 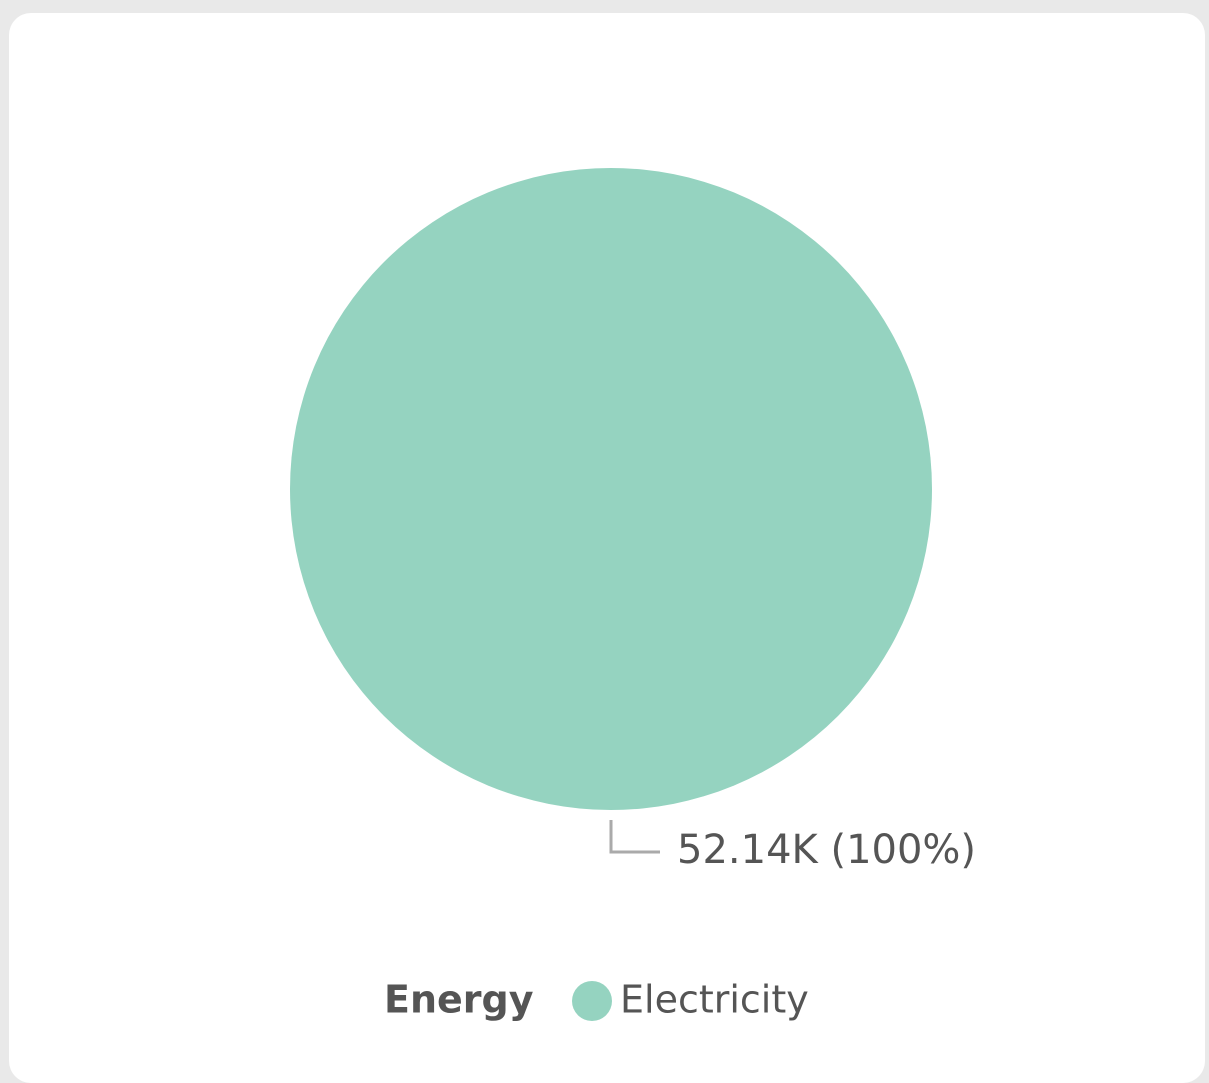 What do you see at coordinates (459, 1000) in the screenshot?
I see `legend-title: Energy` at bounding box center [459, 1000].